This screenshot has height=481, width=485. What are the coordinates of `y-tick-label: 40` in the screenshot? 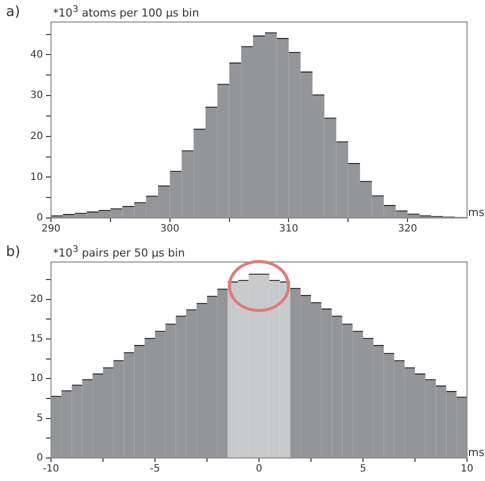 It's located at (36, 54).